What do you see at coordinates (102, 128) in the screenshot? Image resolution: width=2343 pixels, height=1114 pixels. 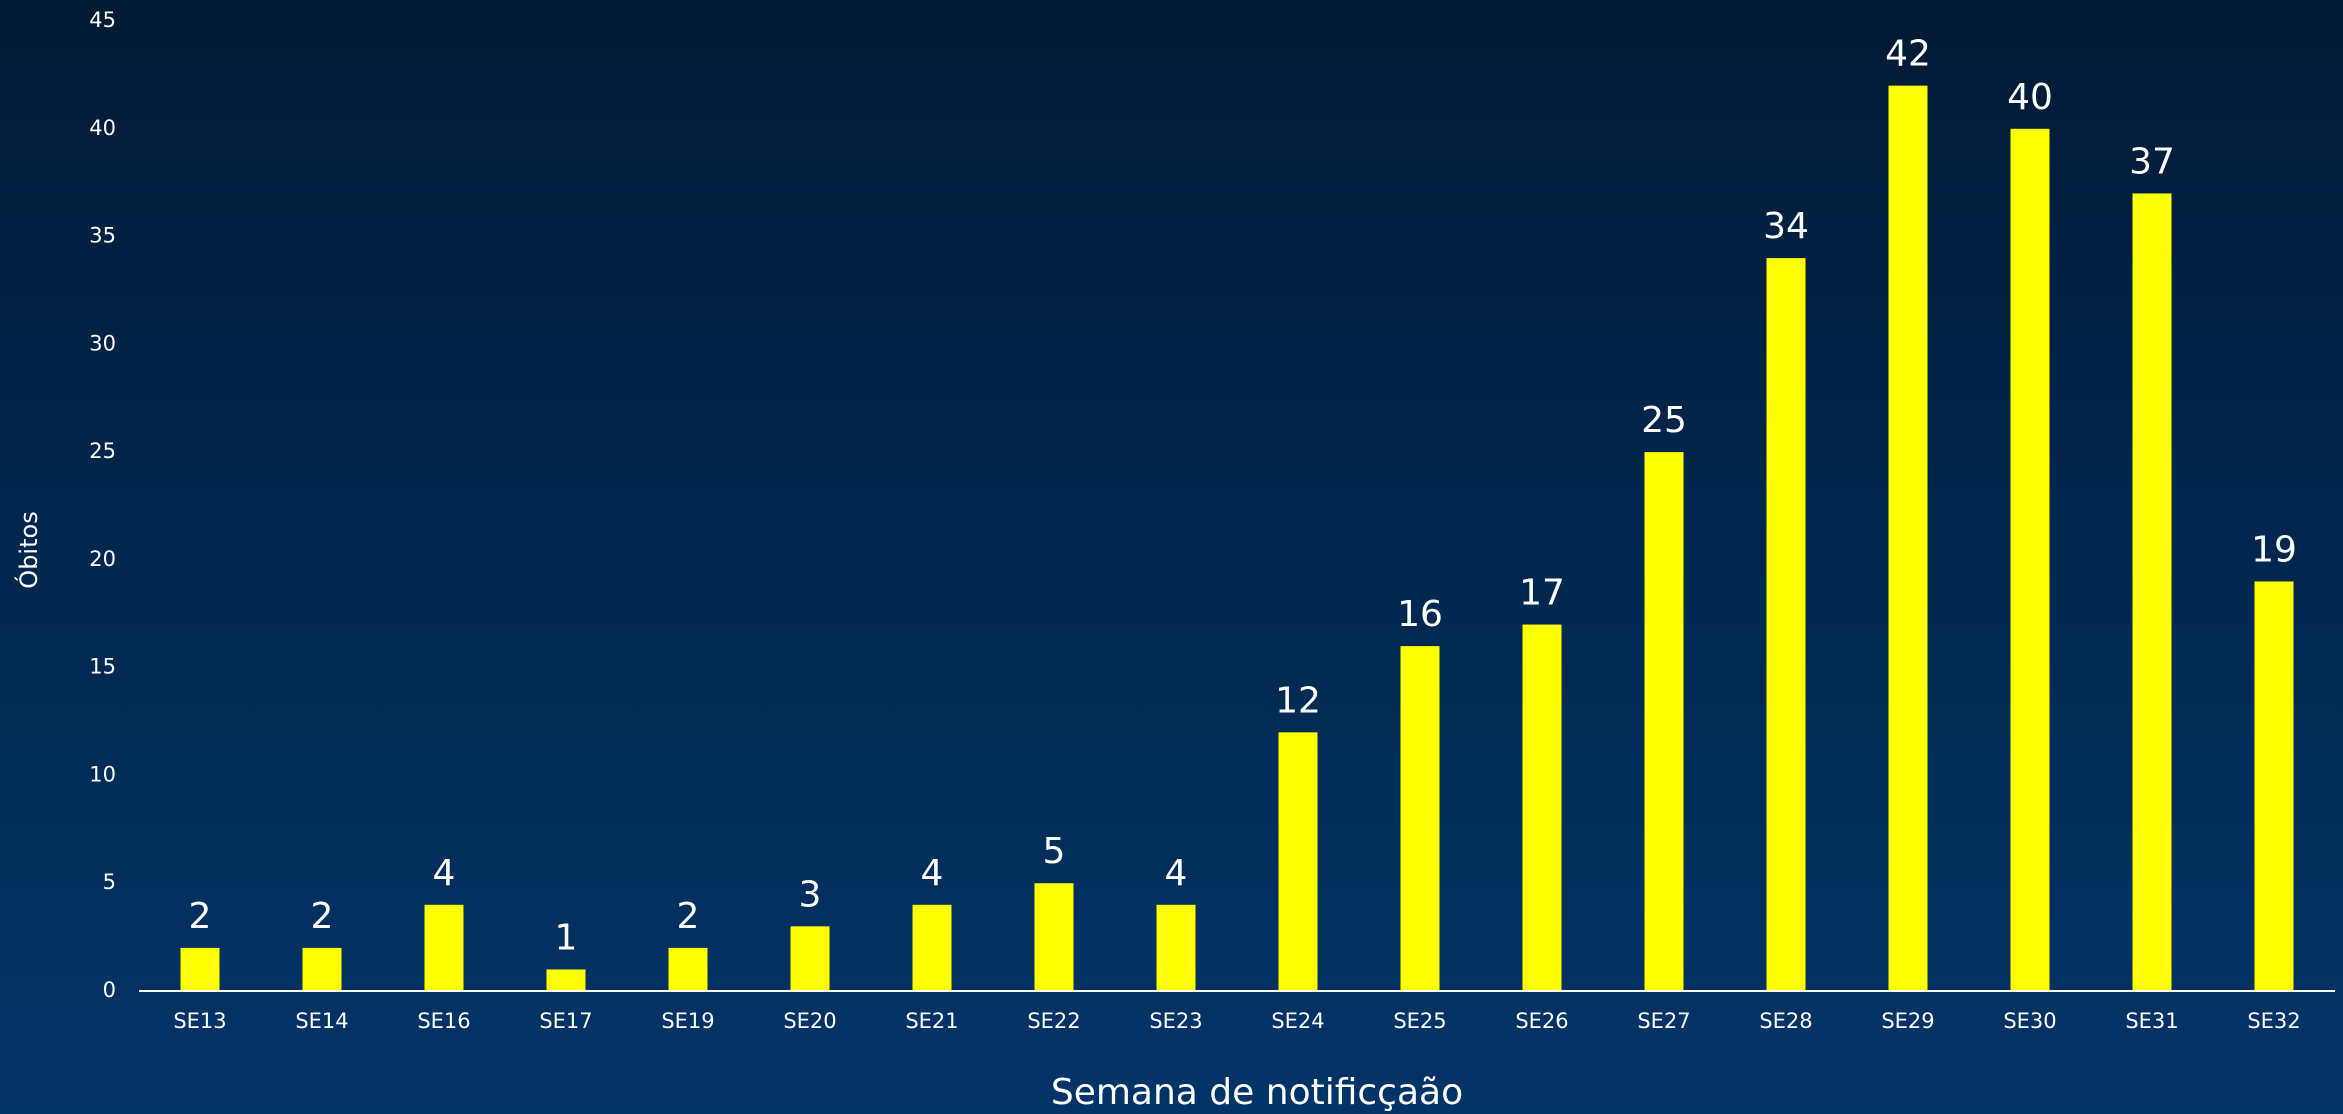 I see `y-tick-label: 40` at bounding box center [102, 128].